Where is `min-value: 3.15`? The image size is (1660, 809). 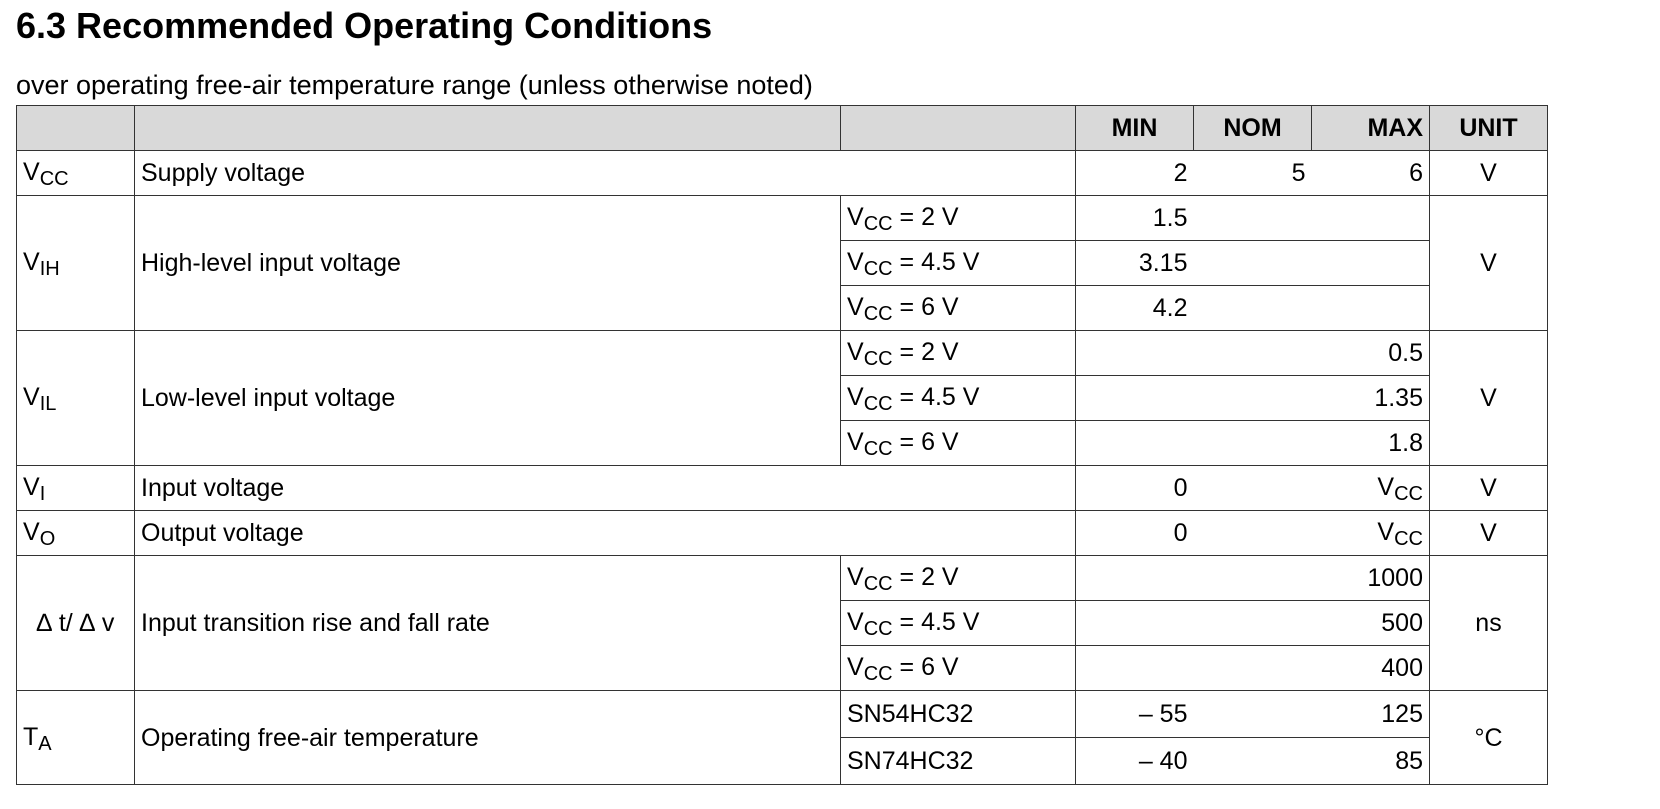 min-value: 3.15 is located at coordinates (1134, 263).